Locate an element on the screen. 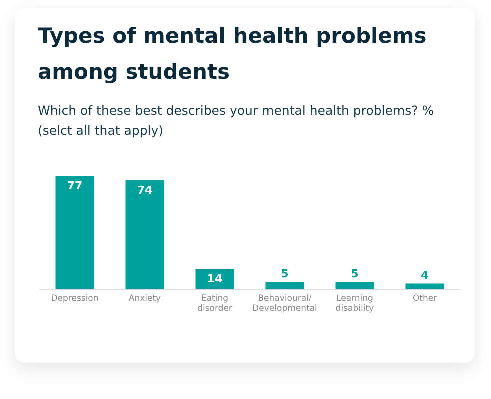  data-label: 4 is located at coordinates (425, 275).